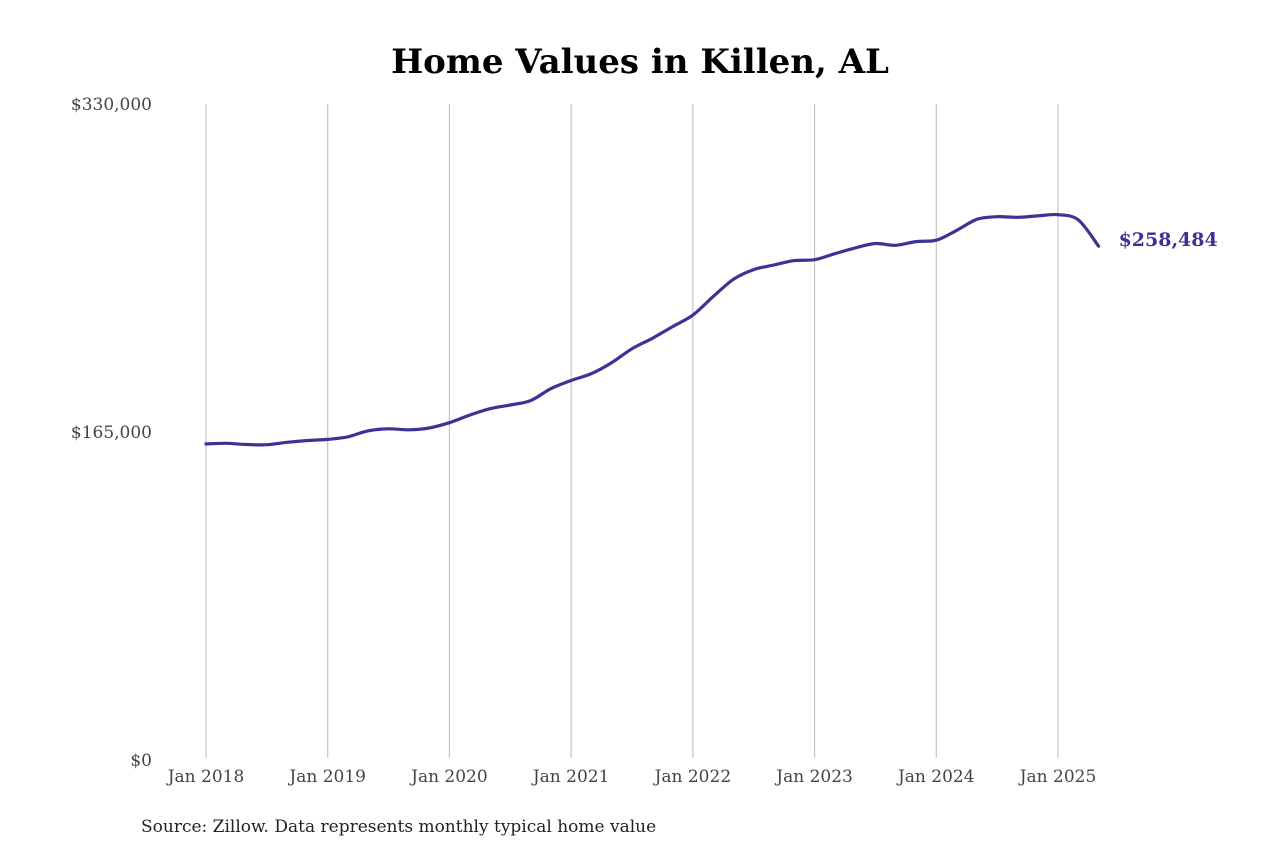  Describe the element at coordinates (448, 777) in the screenshot. I see `x-tick-label: Jan 2020` at that location.